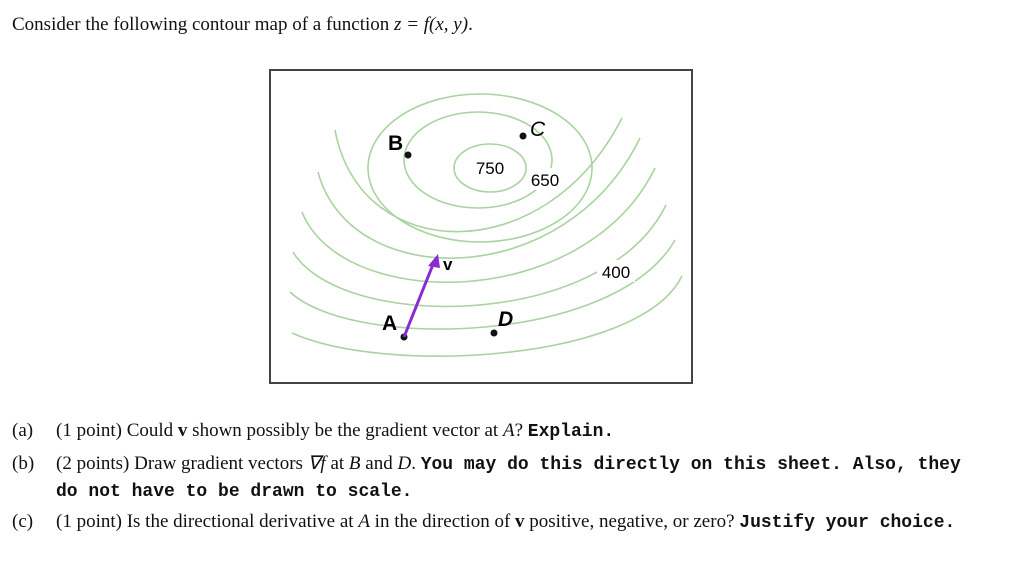  I want to click on question-label: (c), so click(23, 521).